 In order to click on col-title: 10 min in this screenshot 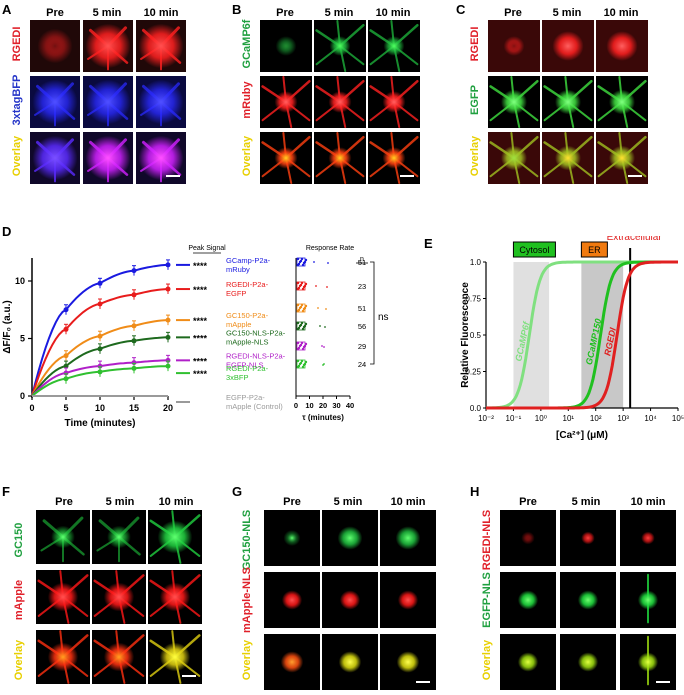, I will do `click(621, 13)`.